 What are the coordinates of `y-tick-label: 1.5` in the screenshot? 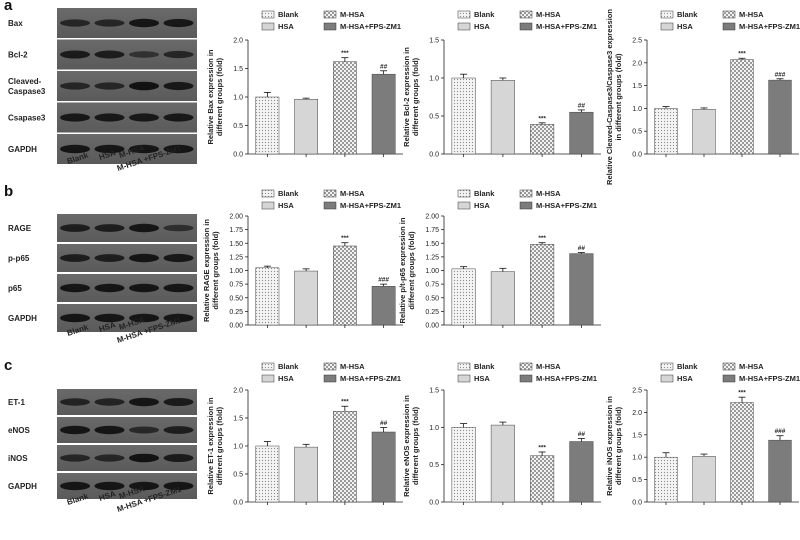 It's located at (637, 435).